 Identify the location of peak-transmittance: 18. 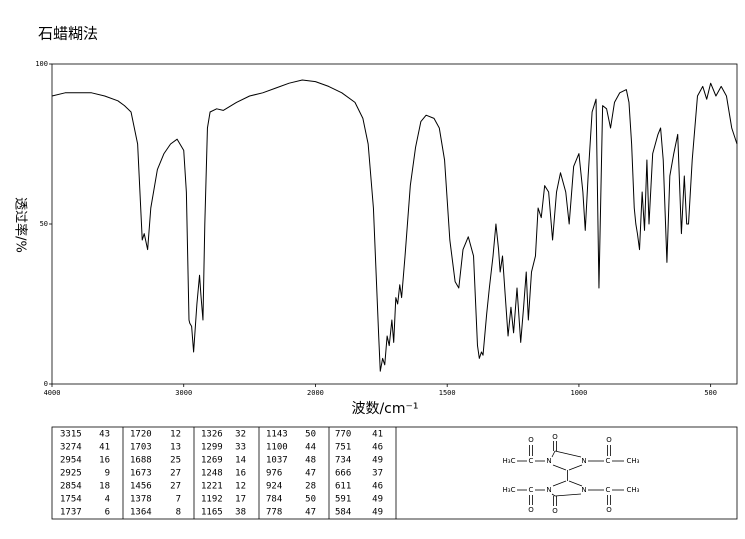
(104, 487).